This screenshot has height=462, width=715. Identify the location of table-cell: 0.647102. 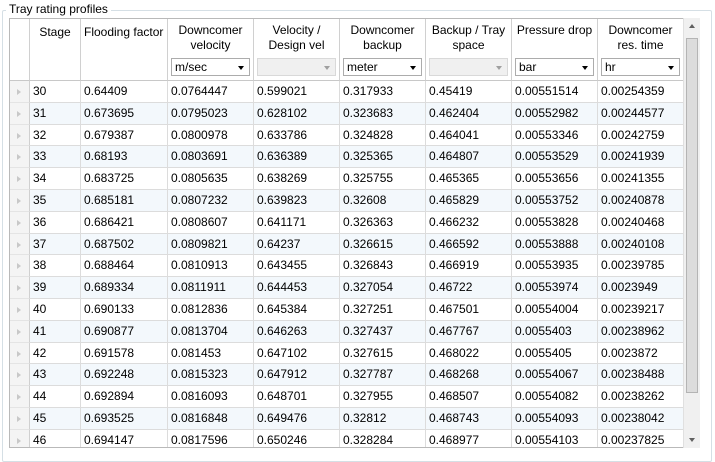
(297, 353).